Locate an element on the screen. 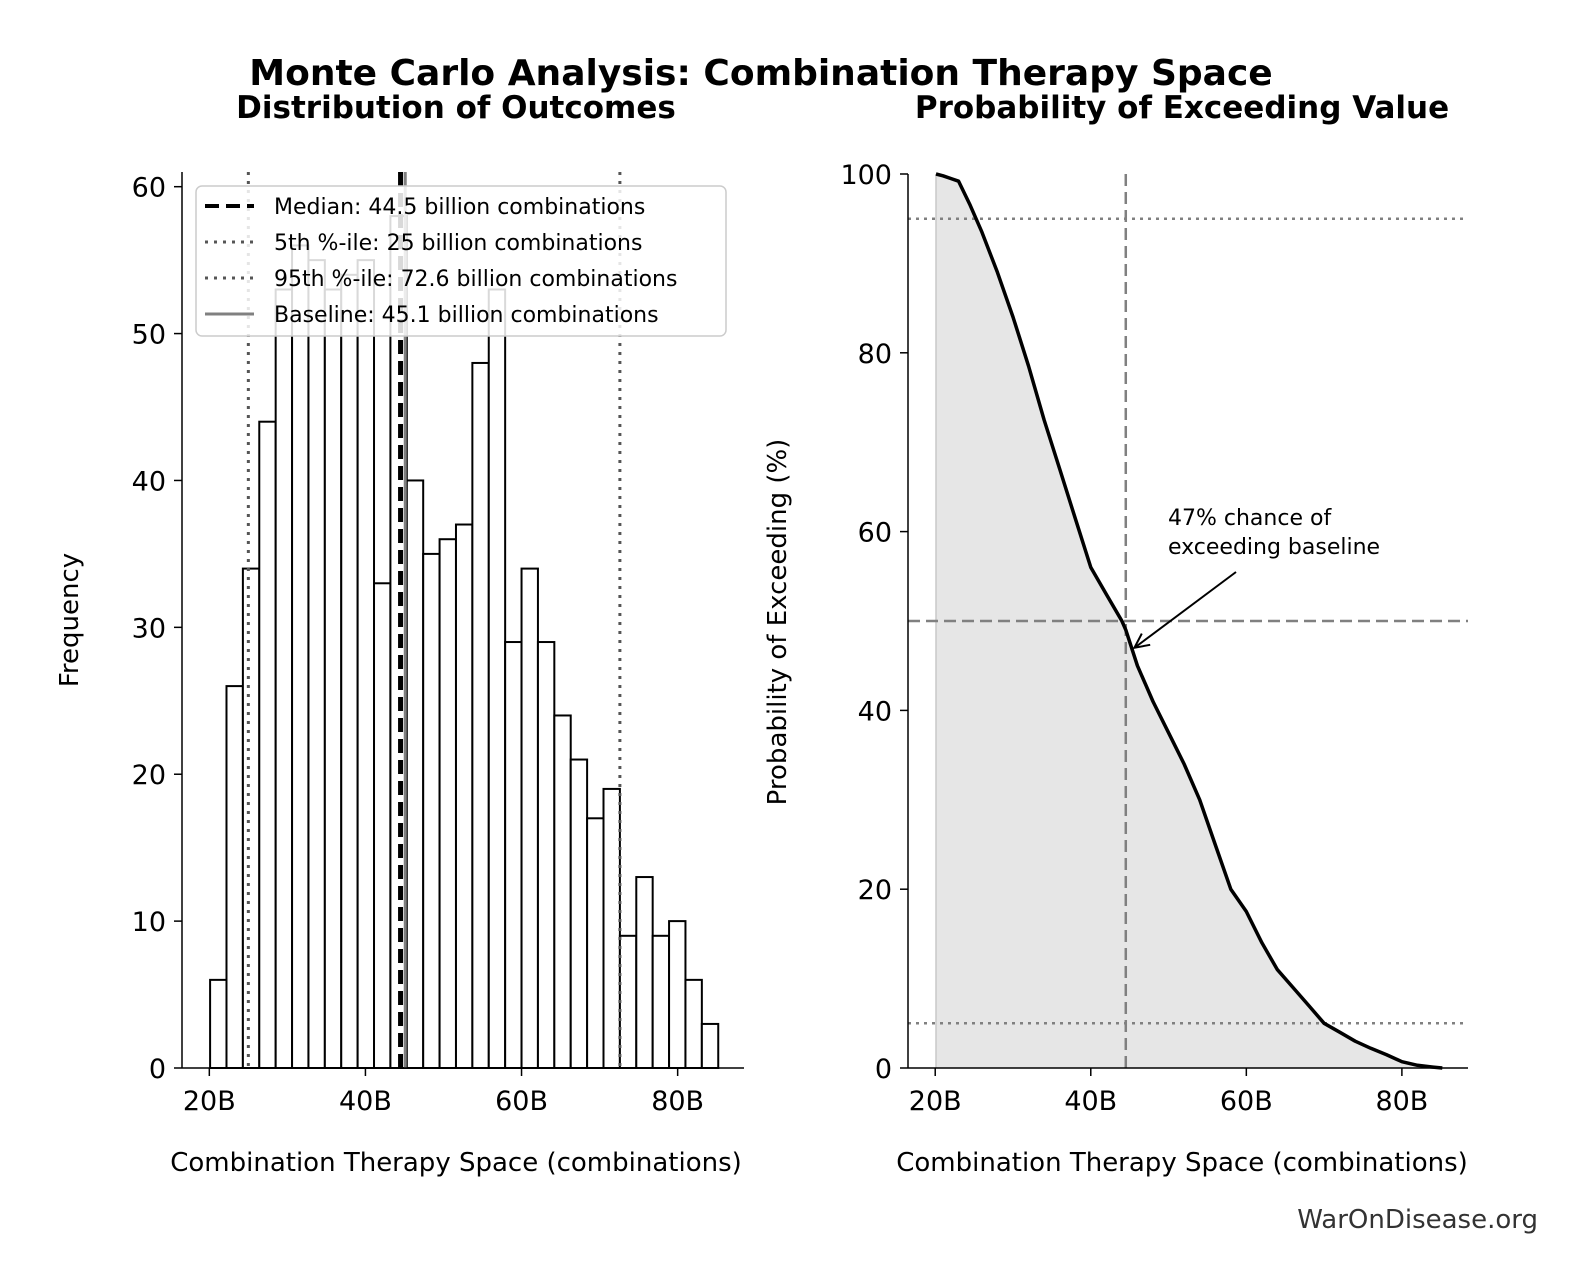 The image size is (1581, 1284). exceedance-x-tick-label: 40B is located at coordinates (1090, 1101).